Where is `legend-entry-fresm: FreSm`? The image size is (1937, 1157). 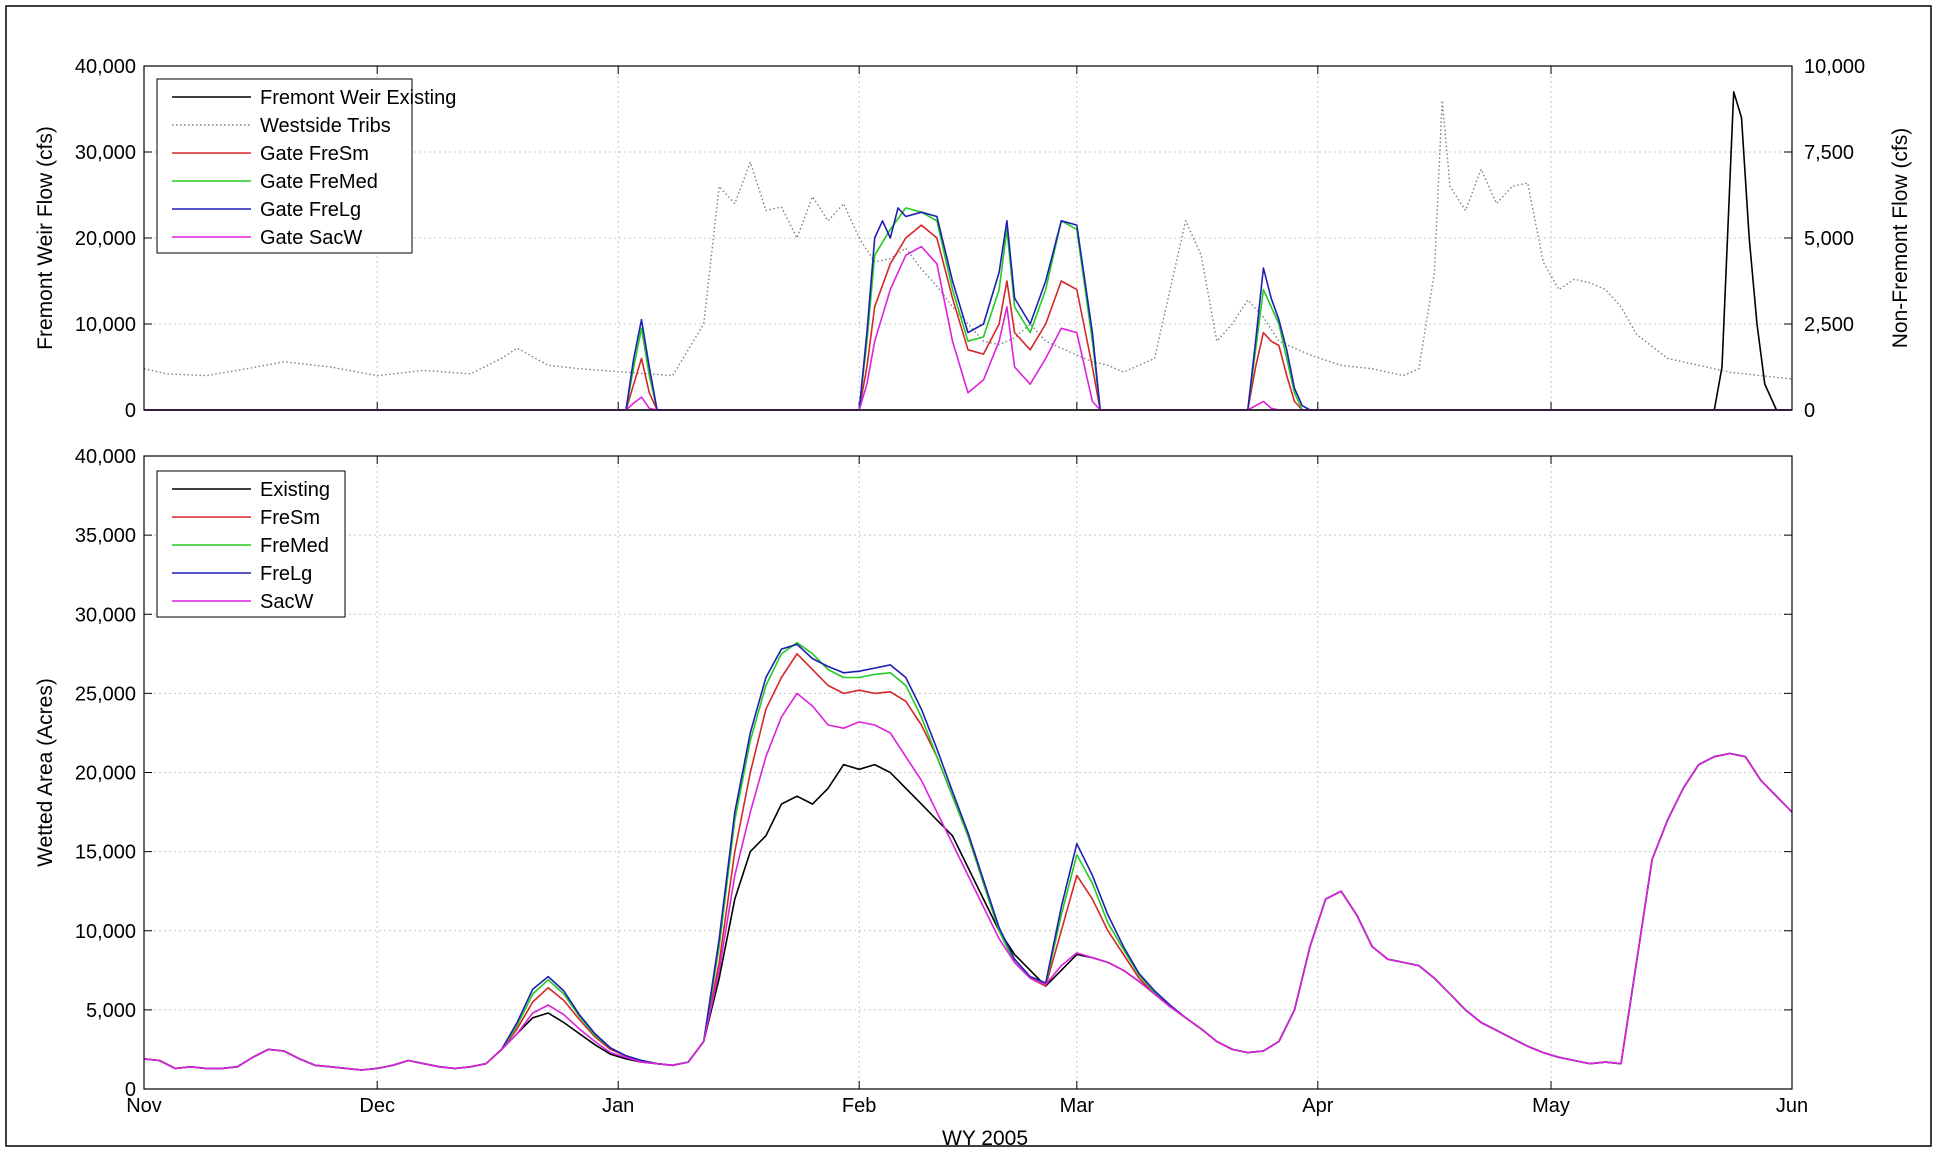 legend-entry-fresm: FreSm is located at coordinates (290, 518).